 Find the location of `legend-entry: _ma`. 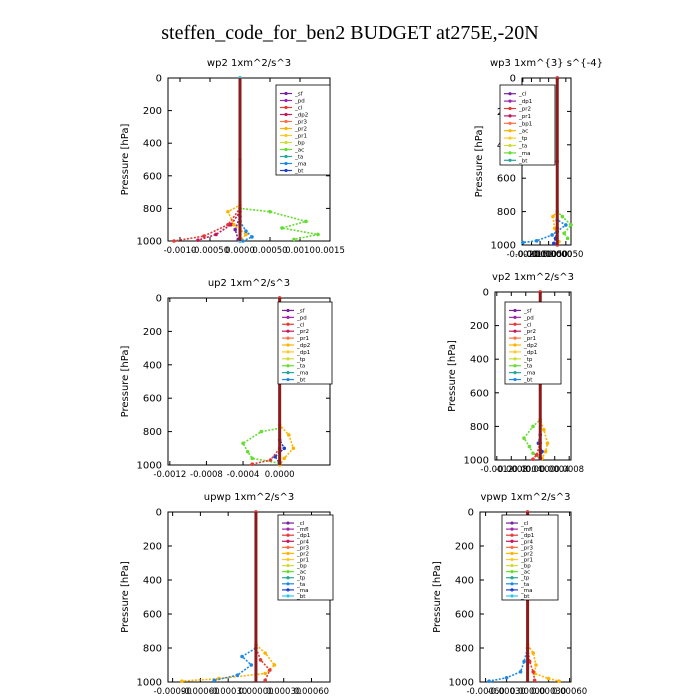

legend-entry: _ma is located at coordinates (302, 374).